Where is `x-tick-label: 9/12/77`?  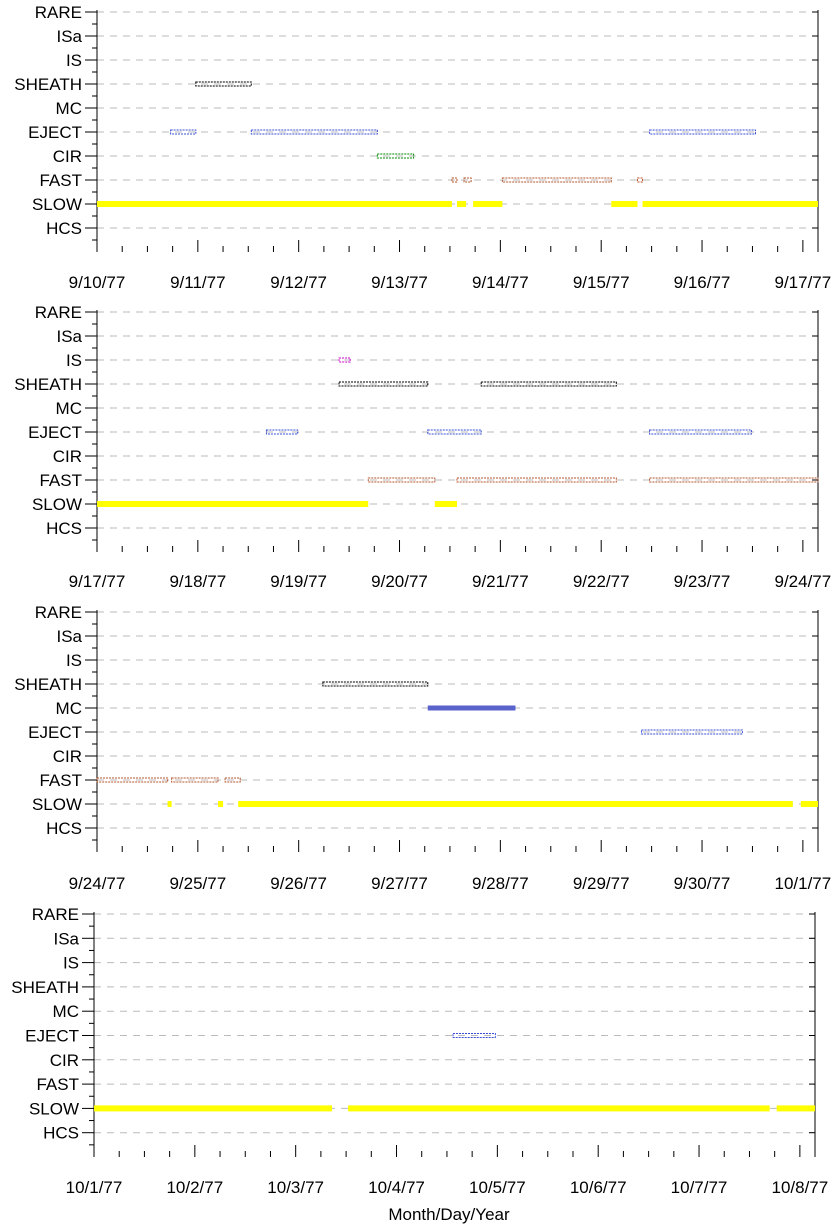 x-tick-label: 9/12/77 is located at coordinates (298, 282).